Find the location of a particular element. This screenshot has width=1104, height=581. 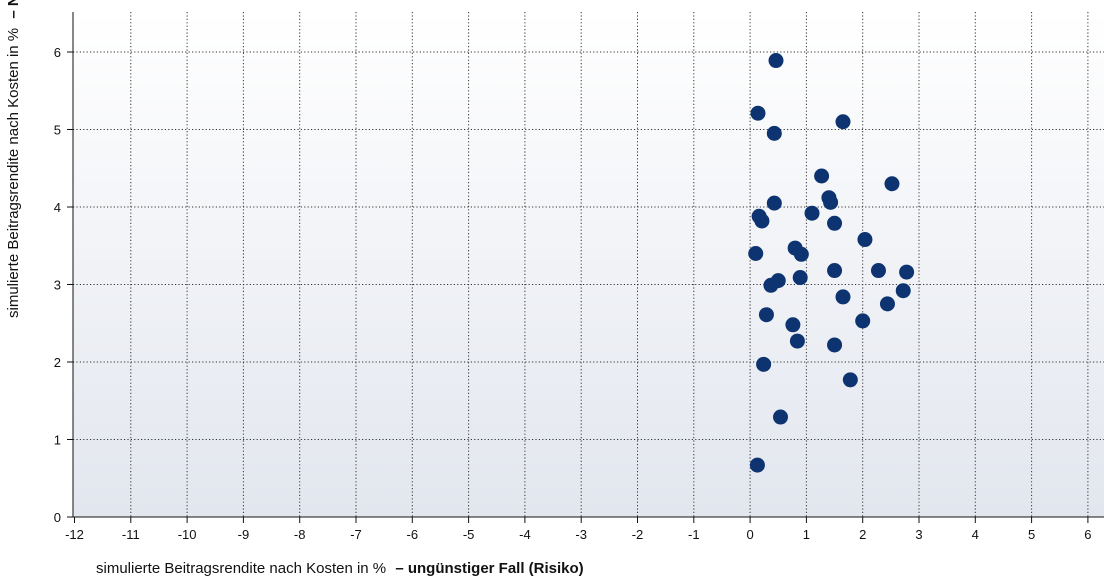

x-tick-label: 6 is located at coordinates (1087, 534).